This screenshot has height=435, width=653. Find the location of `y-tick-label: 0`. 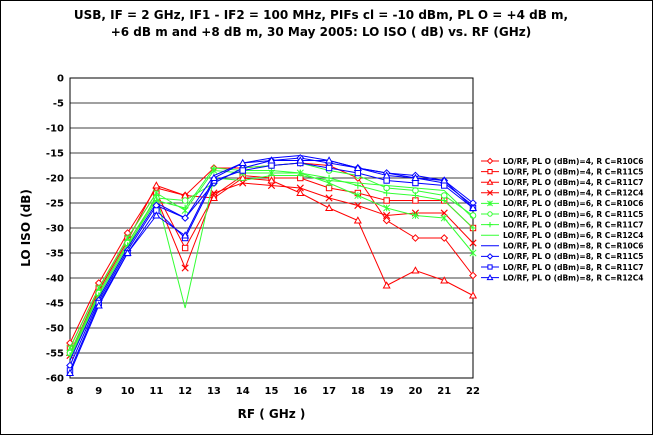

y-tick-label: 0 is located at coordinates (60, 79).